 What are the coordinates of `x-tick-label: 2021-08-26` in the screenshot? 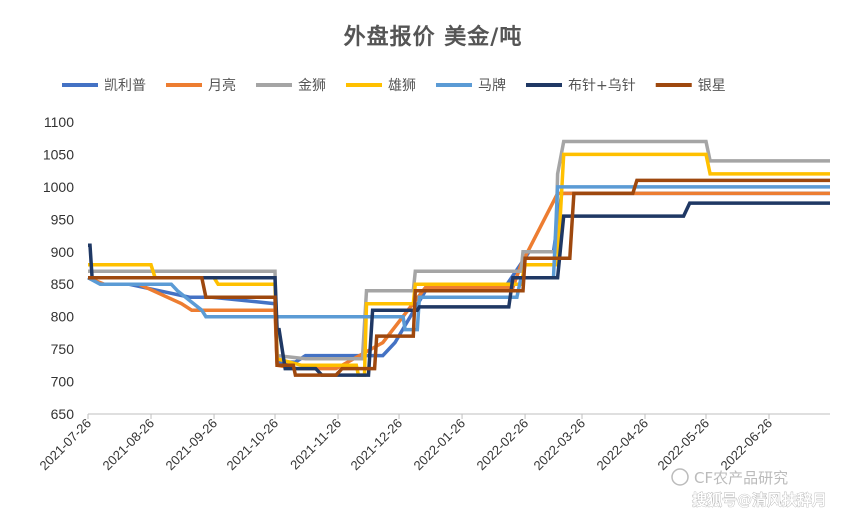 It's located at (129, 445).